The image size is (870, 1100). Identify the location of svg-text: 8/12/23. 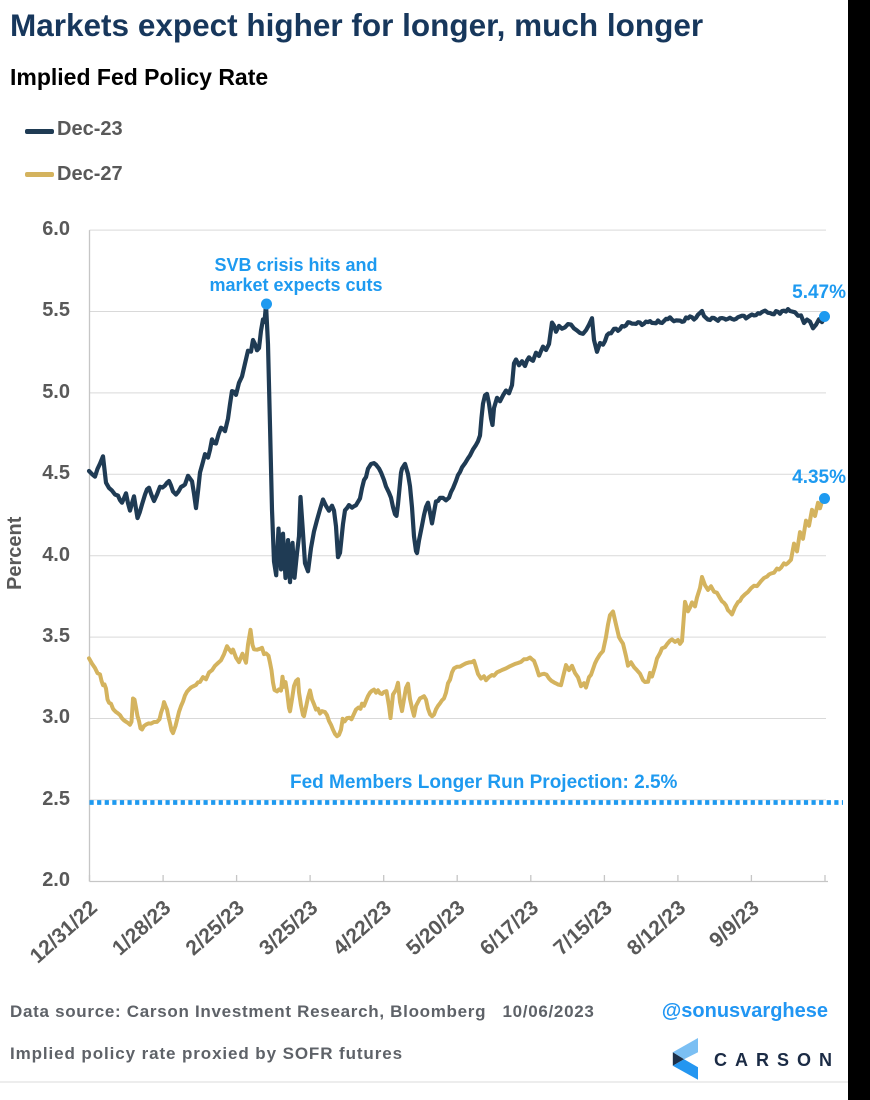
(656, 928).